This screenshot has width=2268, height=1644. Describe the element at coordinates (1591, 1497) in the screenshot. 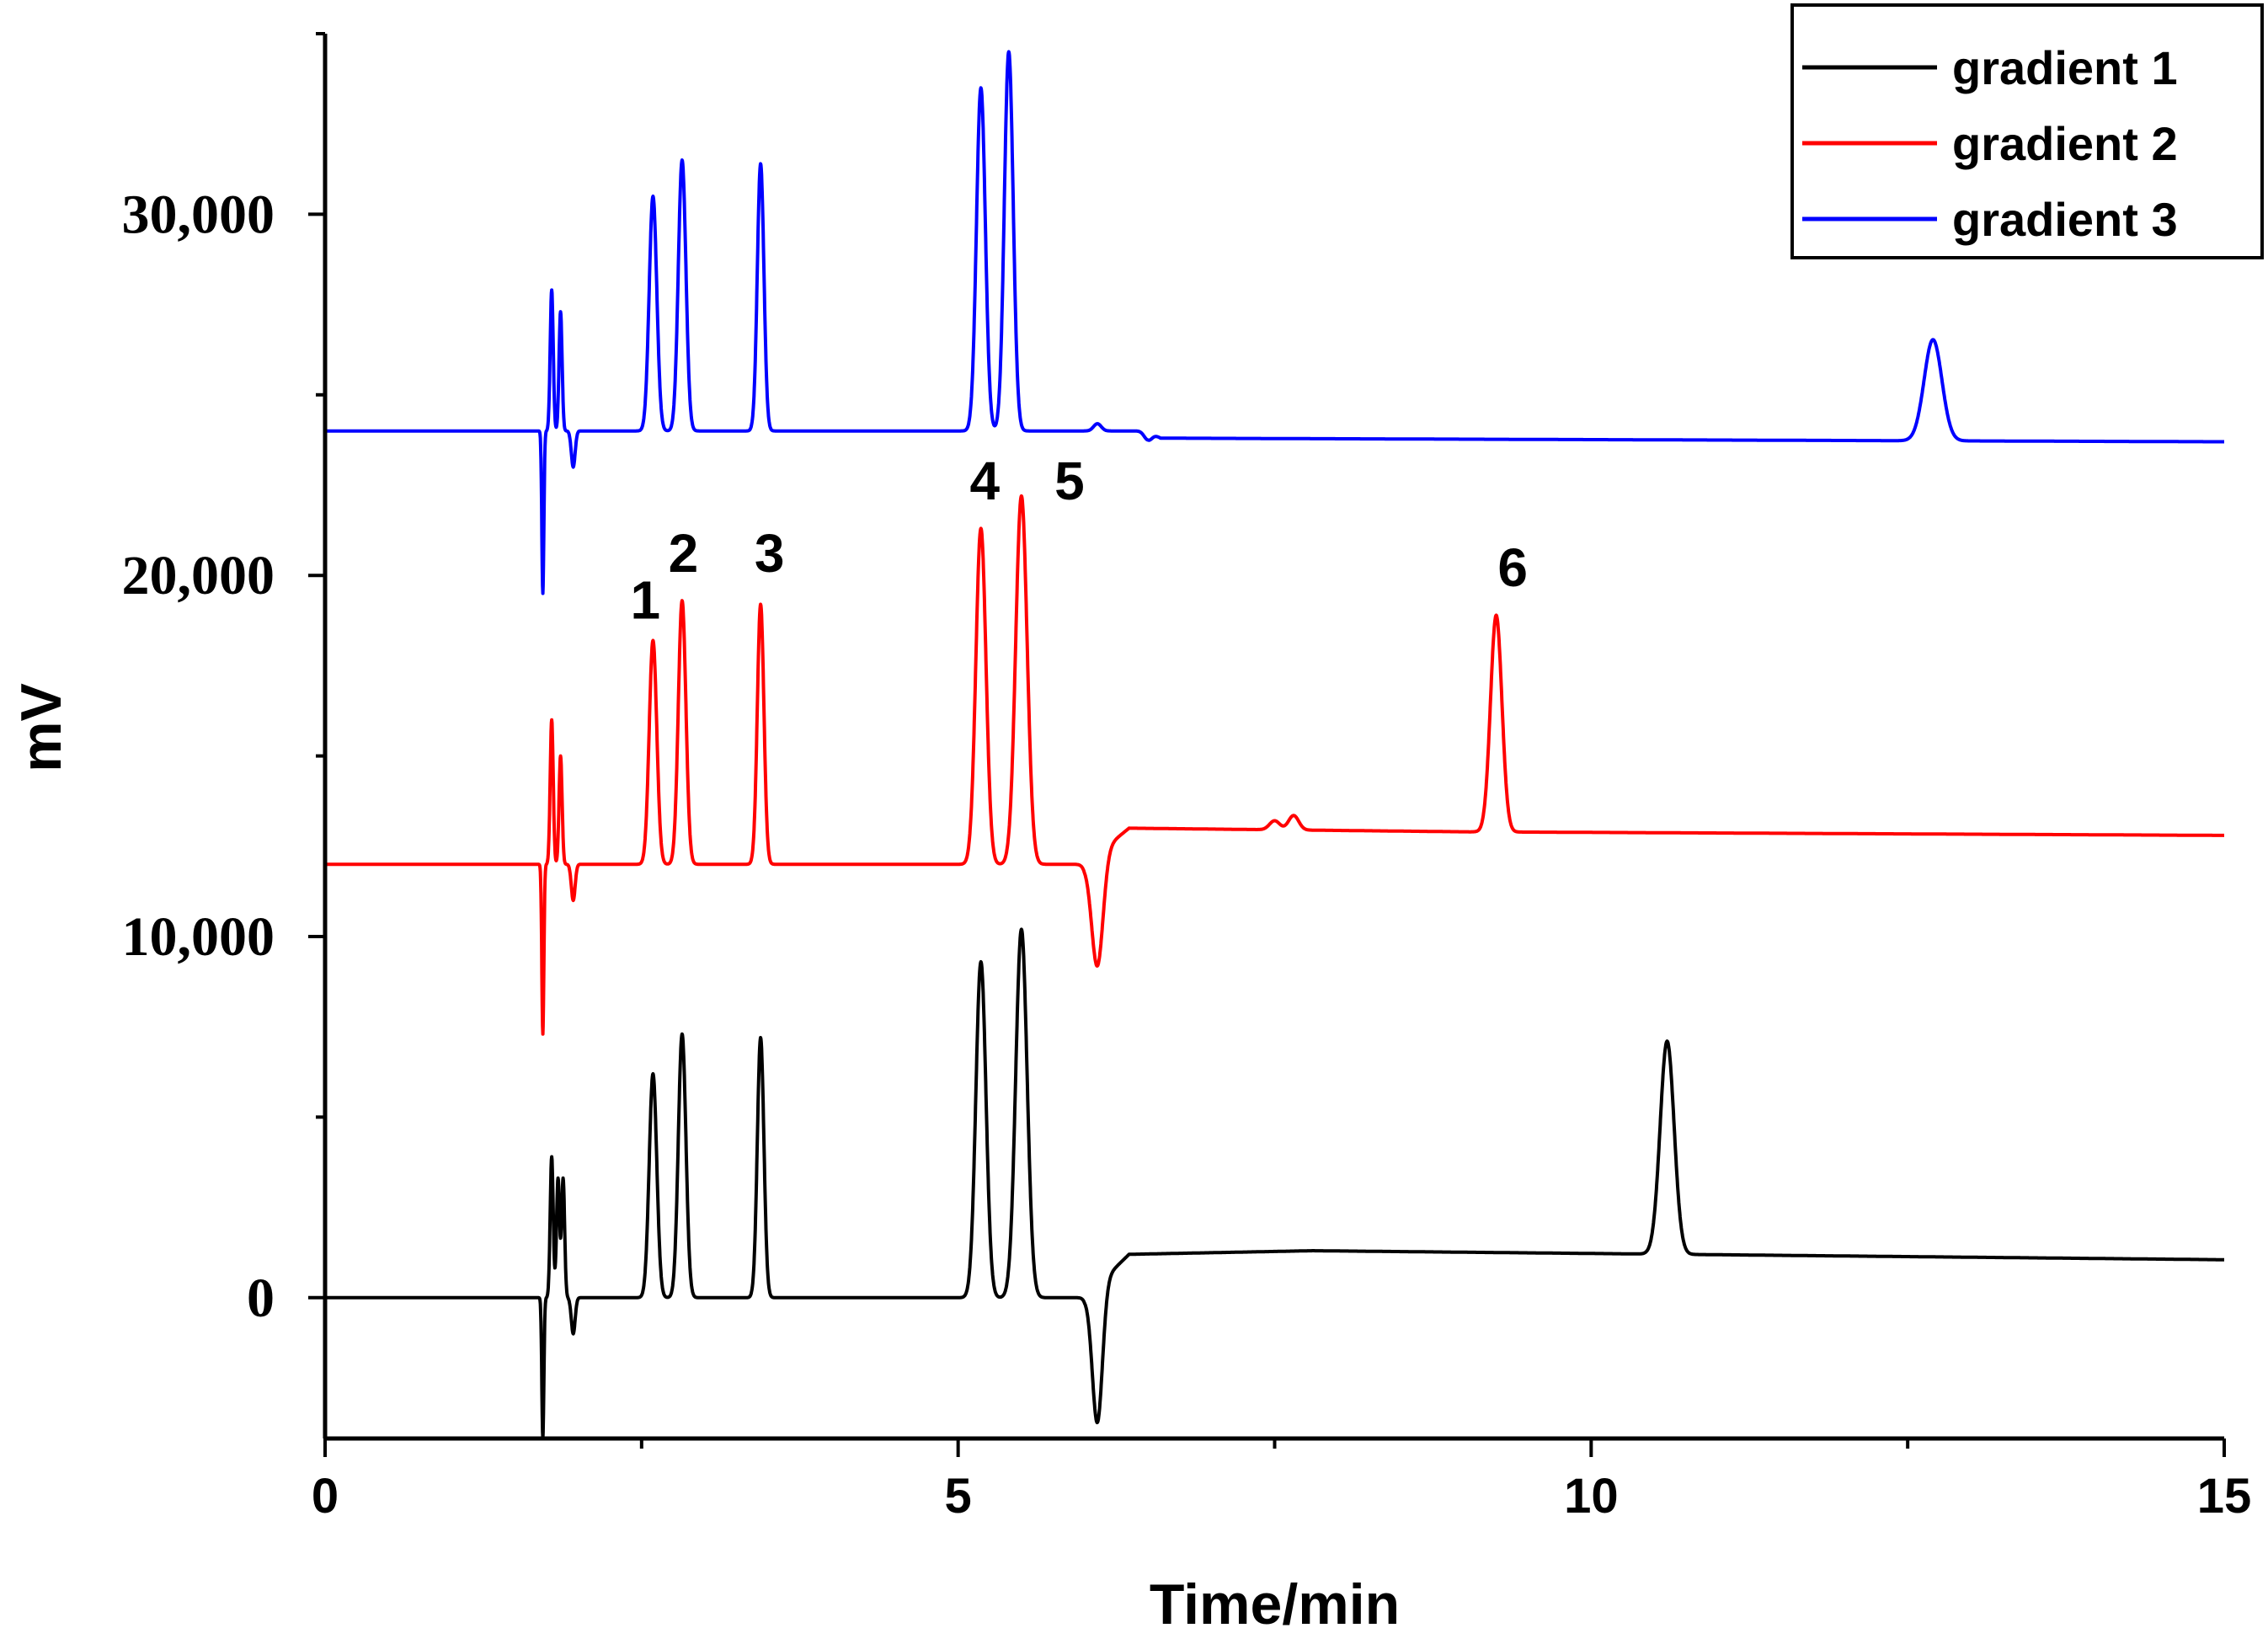

I see `x-tick-label: 10` at that location.